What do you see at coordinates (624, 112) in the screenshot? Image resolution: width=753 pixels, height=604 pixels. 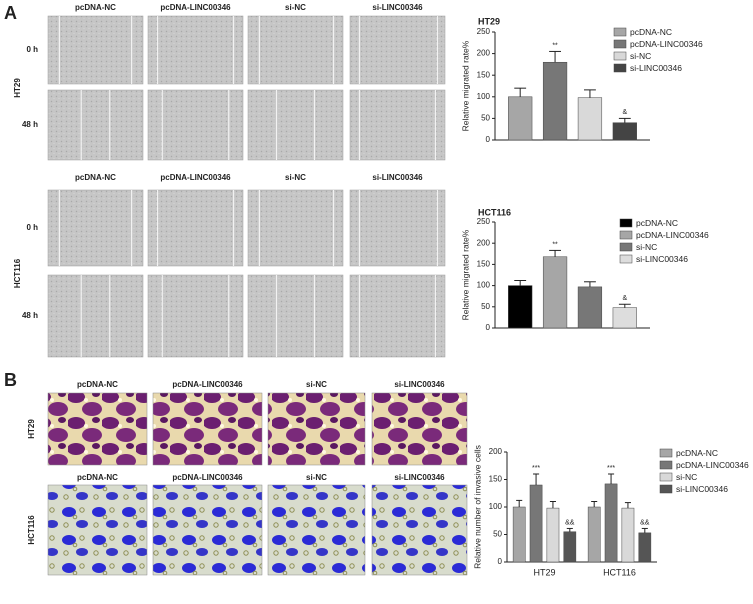 I see `significance-label: &` at bounding box center [624, 112].